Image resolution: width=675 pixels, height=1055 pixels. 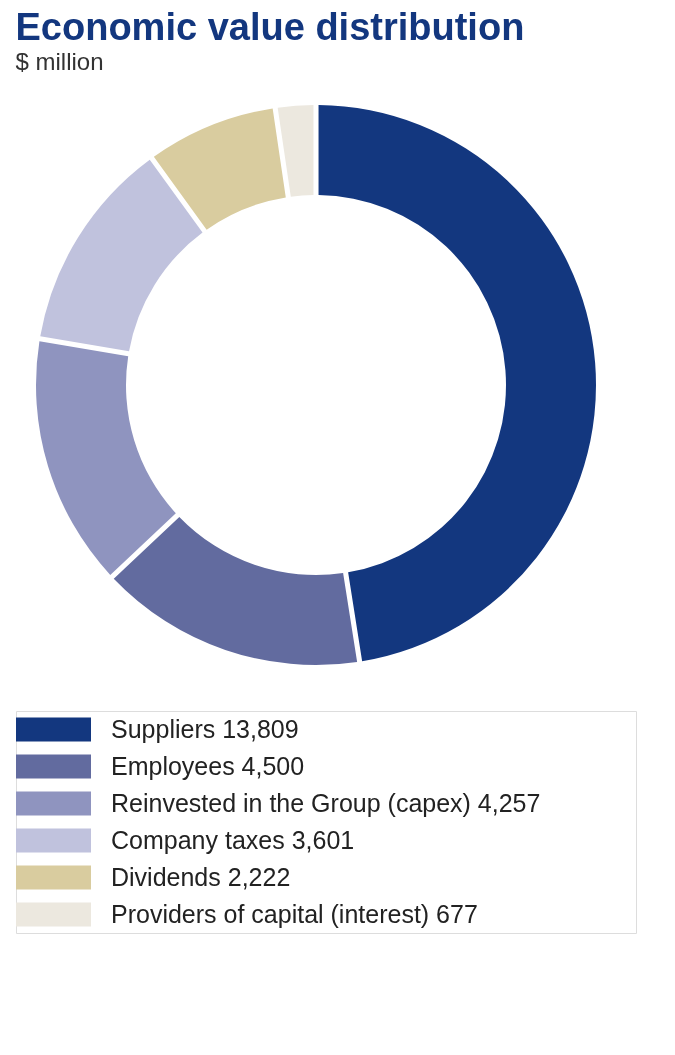 What do you see at coordinates (326, 802) in the screenshot?
I see `legend-label: Reinvested in the Group (capex) 4,257` at bounding box center [326, 802].